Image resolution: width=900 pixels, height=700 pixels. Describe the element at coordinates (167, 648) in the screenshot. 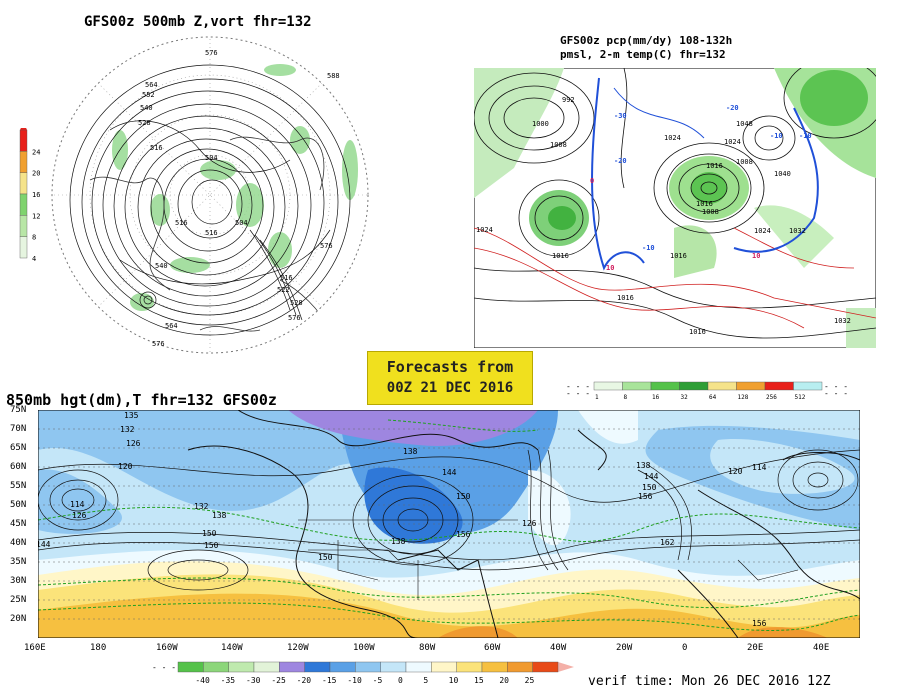

I see `longitude-label: 160W` at that location.